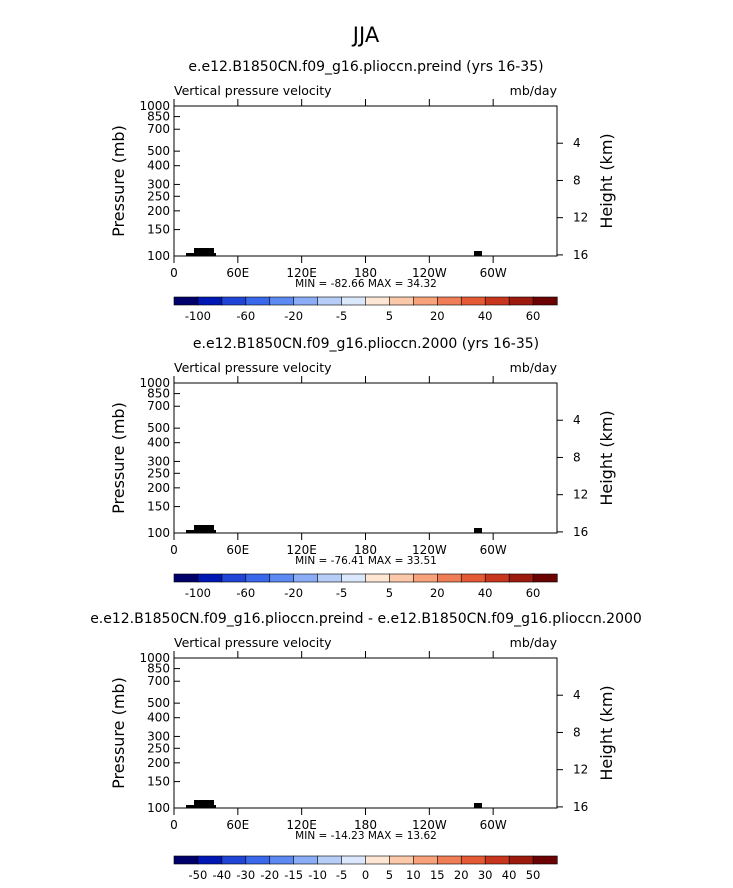 The width and height of the screenshot is (733, 888). I want to click on colorbar-label: 60, so click(533, 593).